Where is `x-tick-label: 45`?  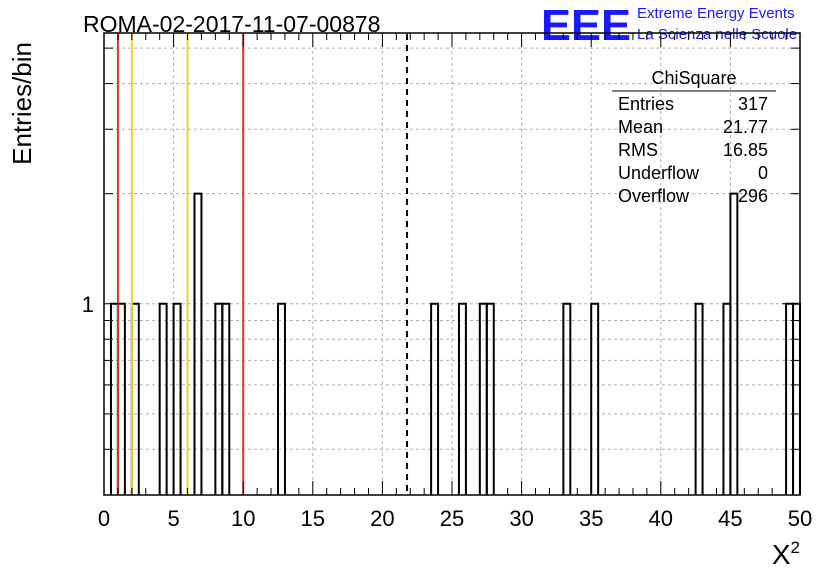 x-tick-label: 45 is located at coordinates (730, 518).